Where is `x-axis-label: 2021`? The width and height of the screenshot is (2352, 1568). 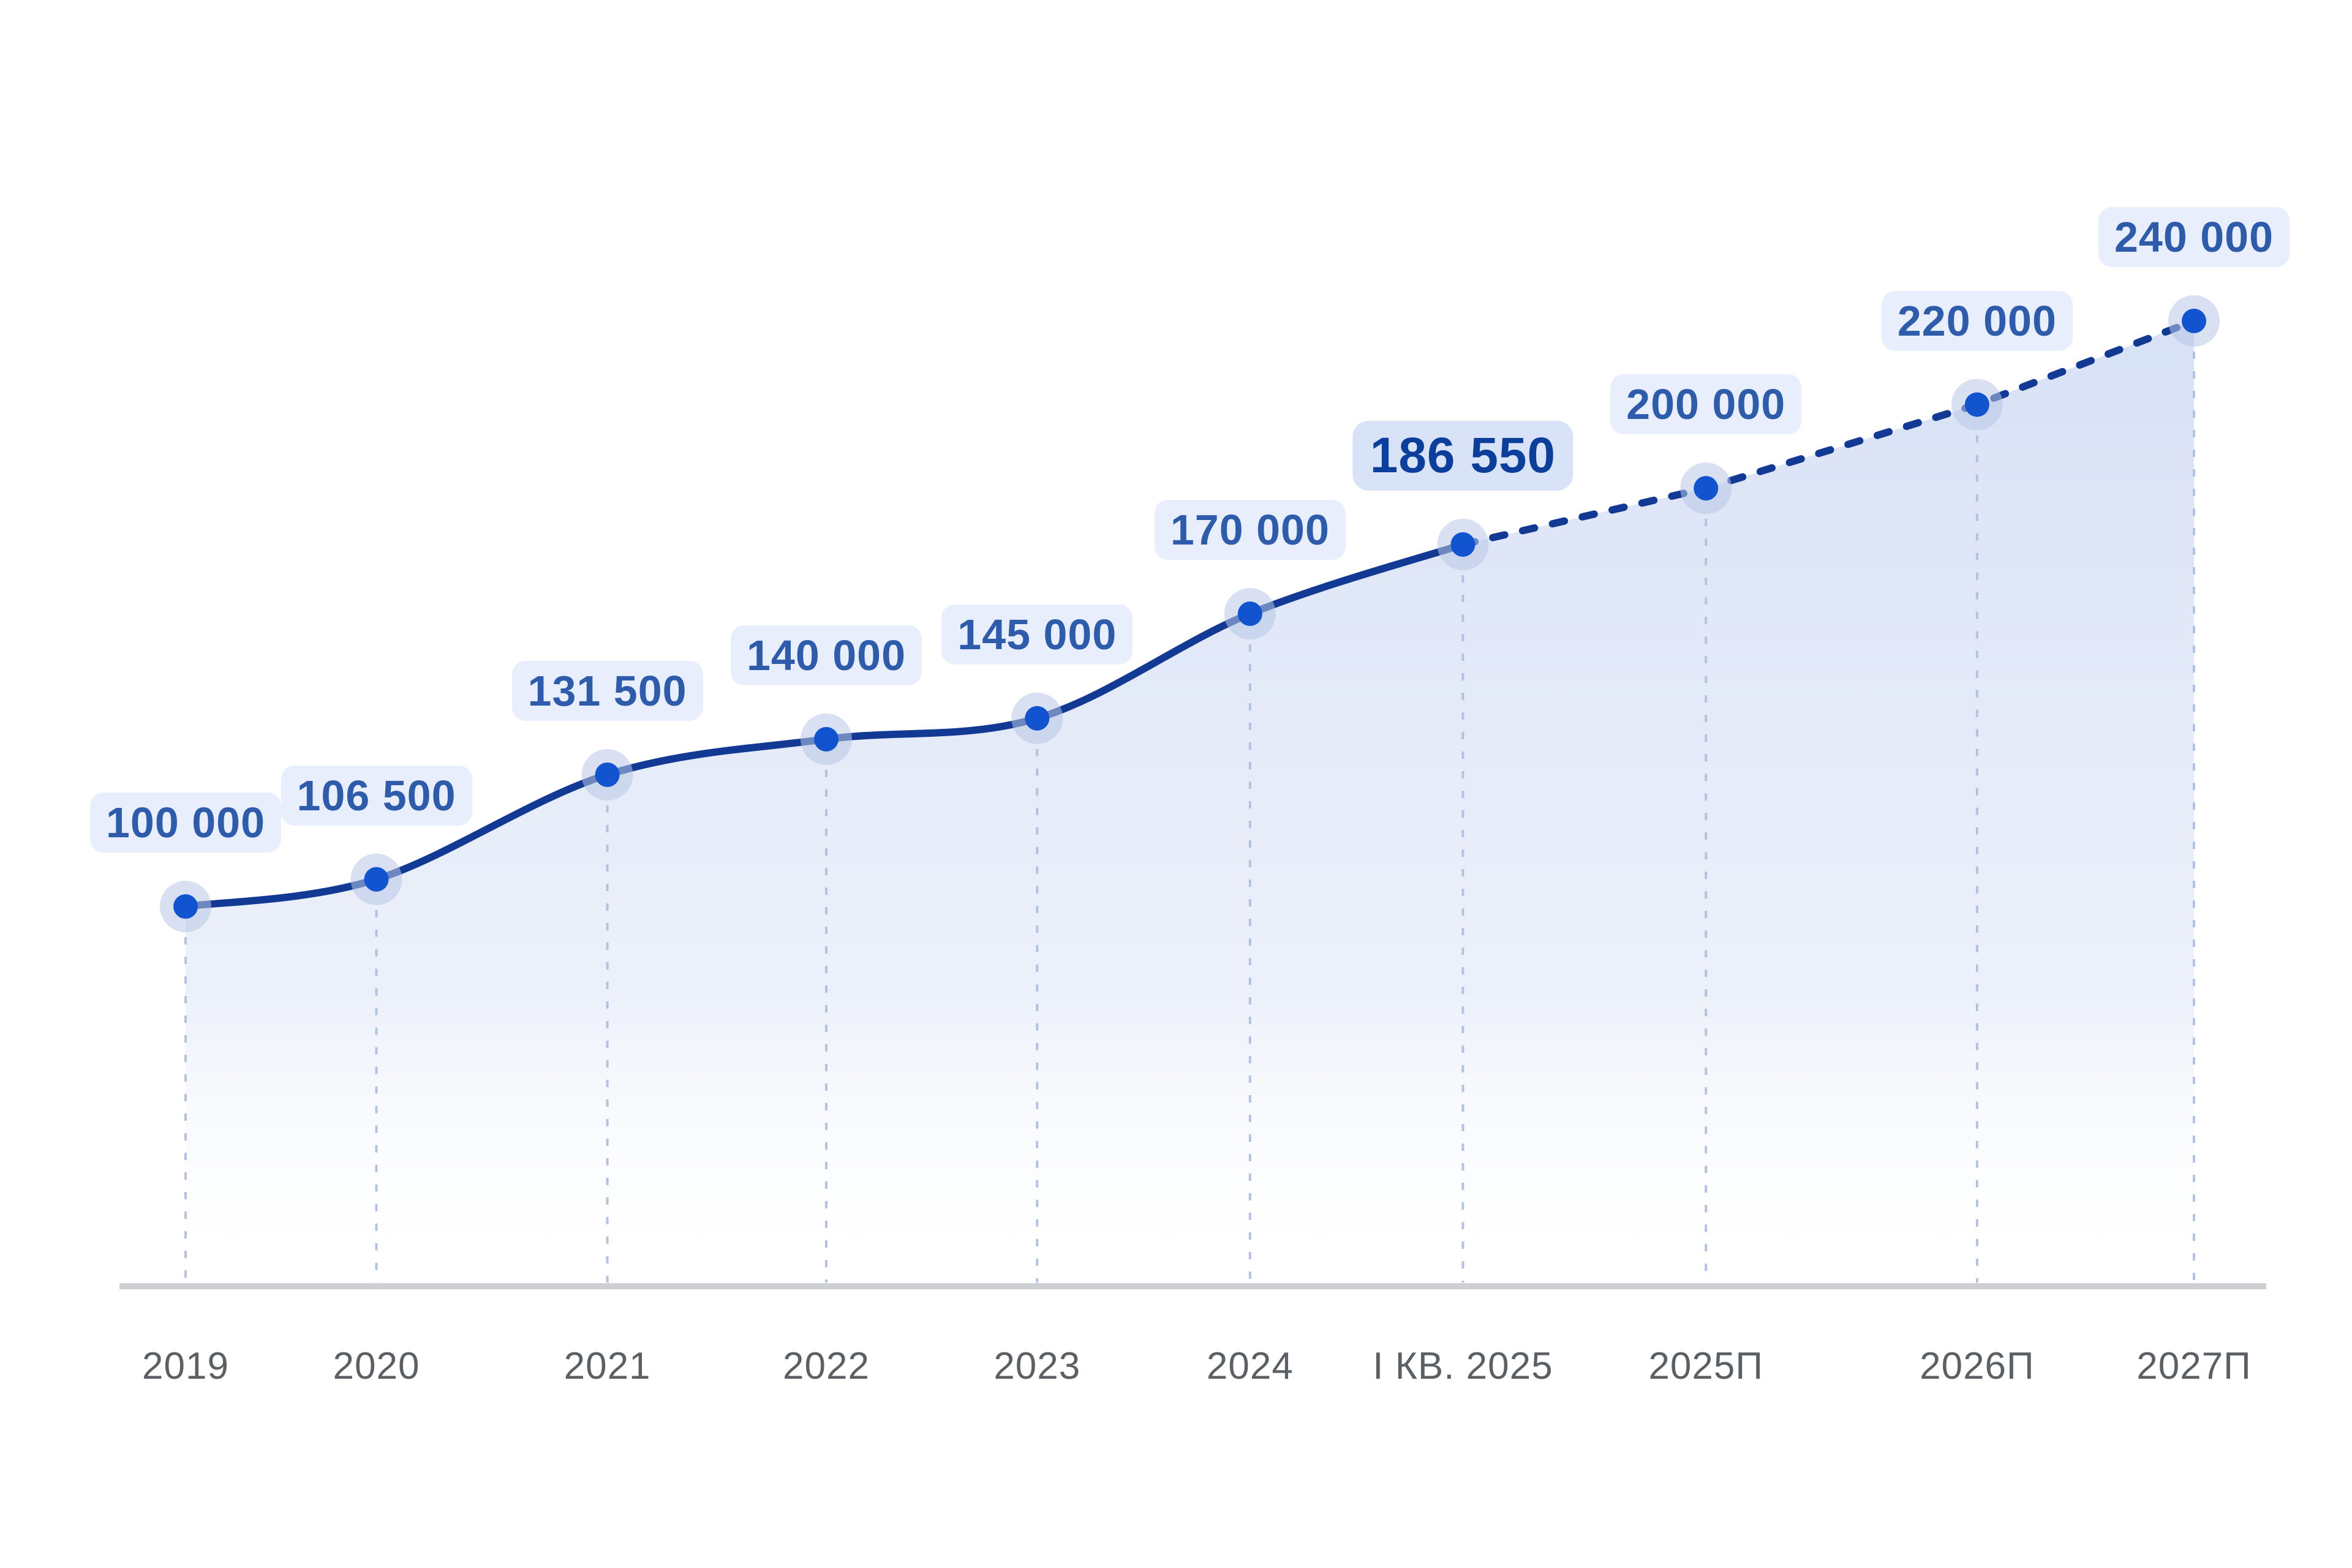
x-axis-label: 2021 is located at coordinates (608, 1366).